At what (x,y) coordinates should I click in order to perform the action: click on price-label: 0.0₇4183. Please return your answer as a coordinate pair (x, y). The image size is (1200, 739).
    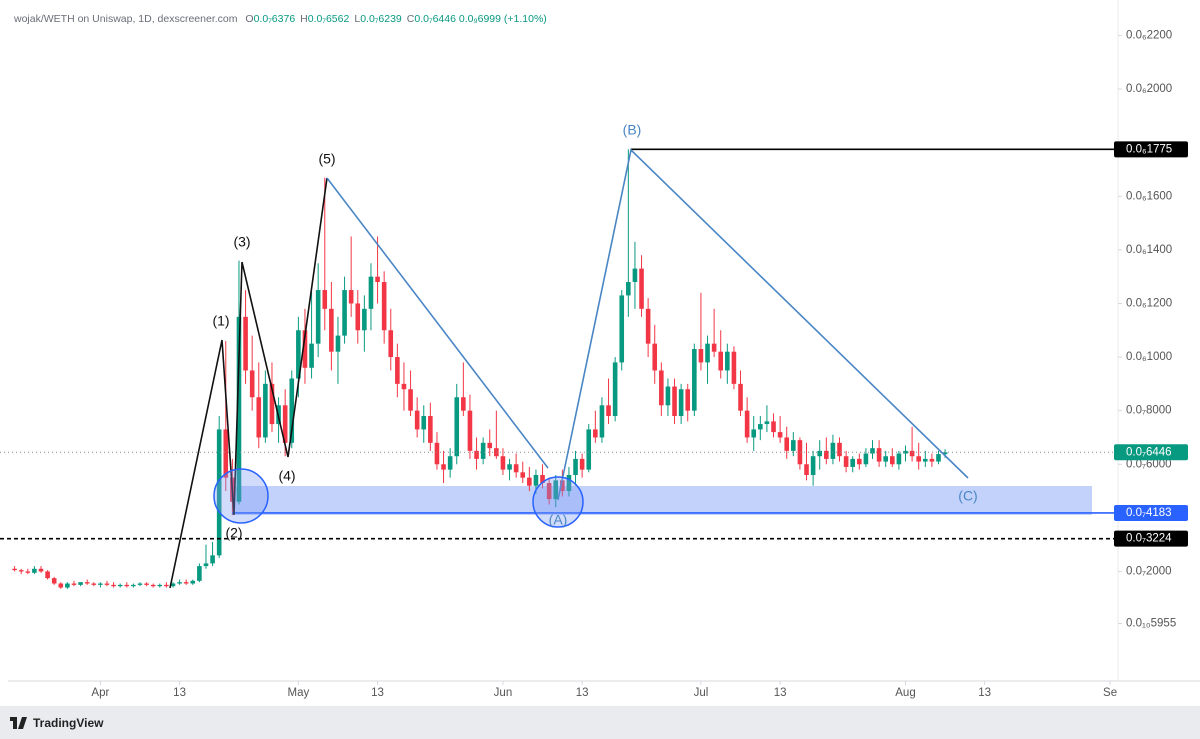
    Looking at the image, I should click on (1149, 513).